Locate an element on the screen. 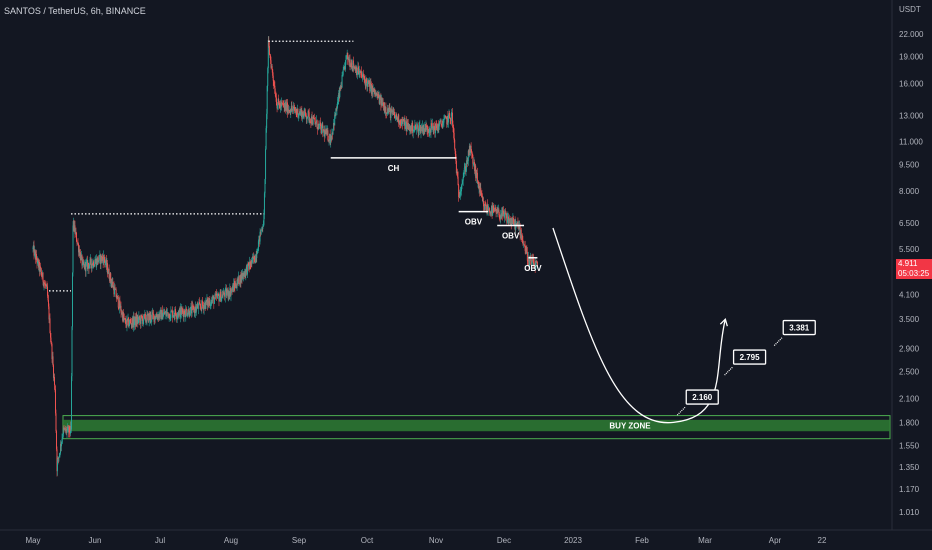  y-tick-label: 3.500 is located at coordinates (909, 319).